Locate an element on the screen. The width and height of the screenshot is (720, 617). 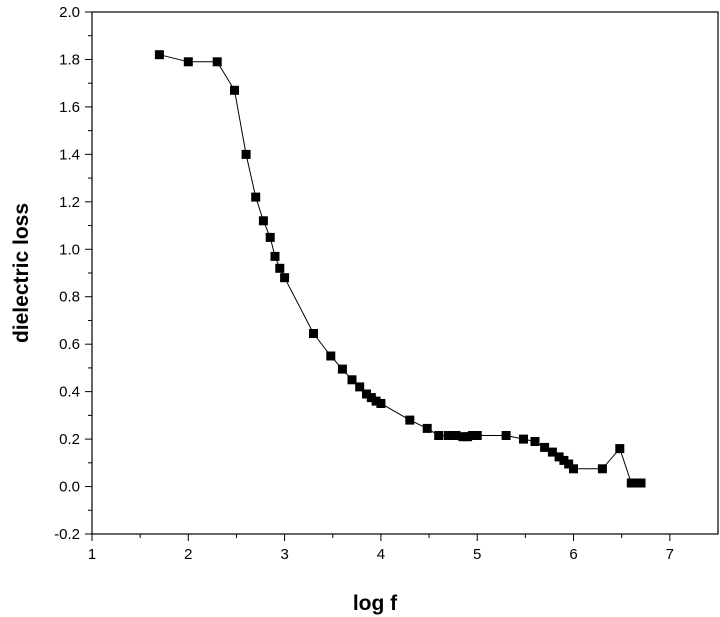
x-tick-label: 7 is located at coordinates (670, 554).